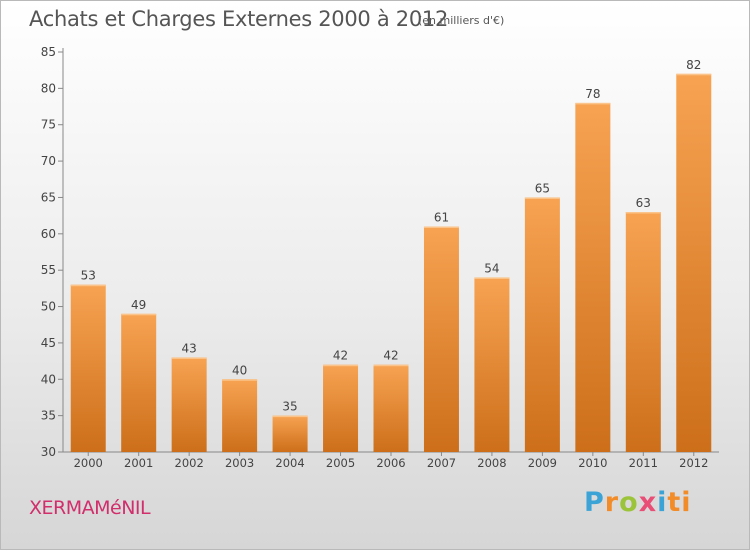 The height and width of the screenshot is (551, 750). What do you see at coordinates (629, 502) in the screenshot?
I see `logo-letter: o` at bounding box center [629, 502].